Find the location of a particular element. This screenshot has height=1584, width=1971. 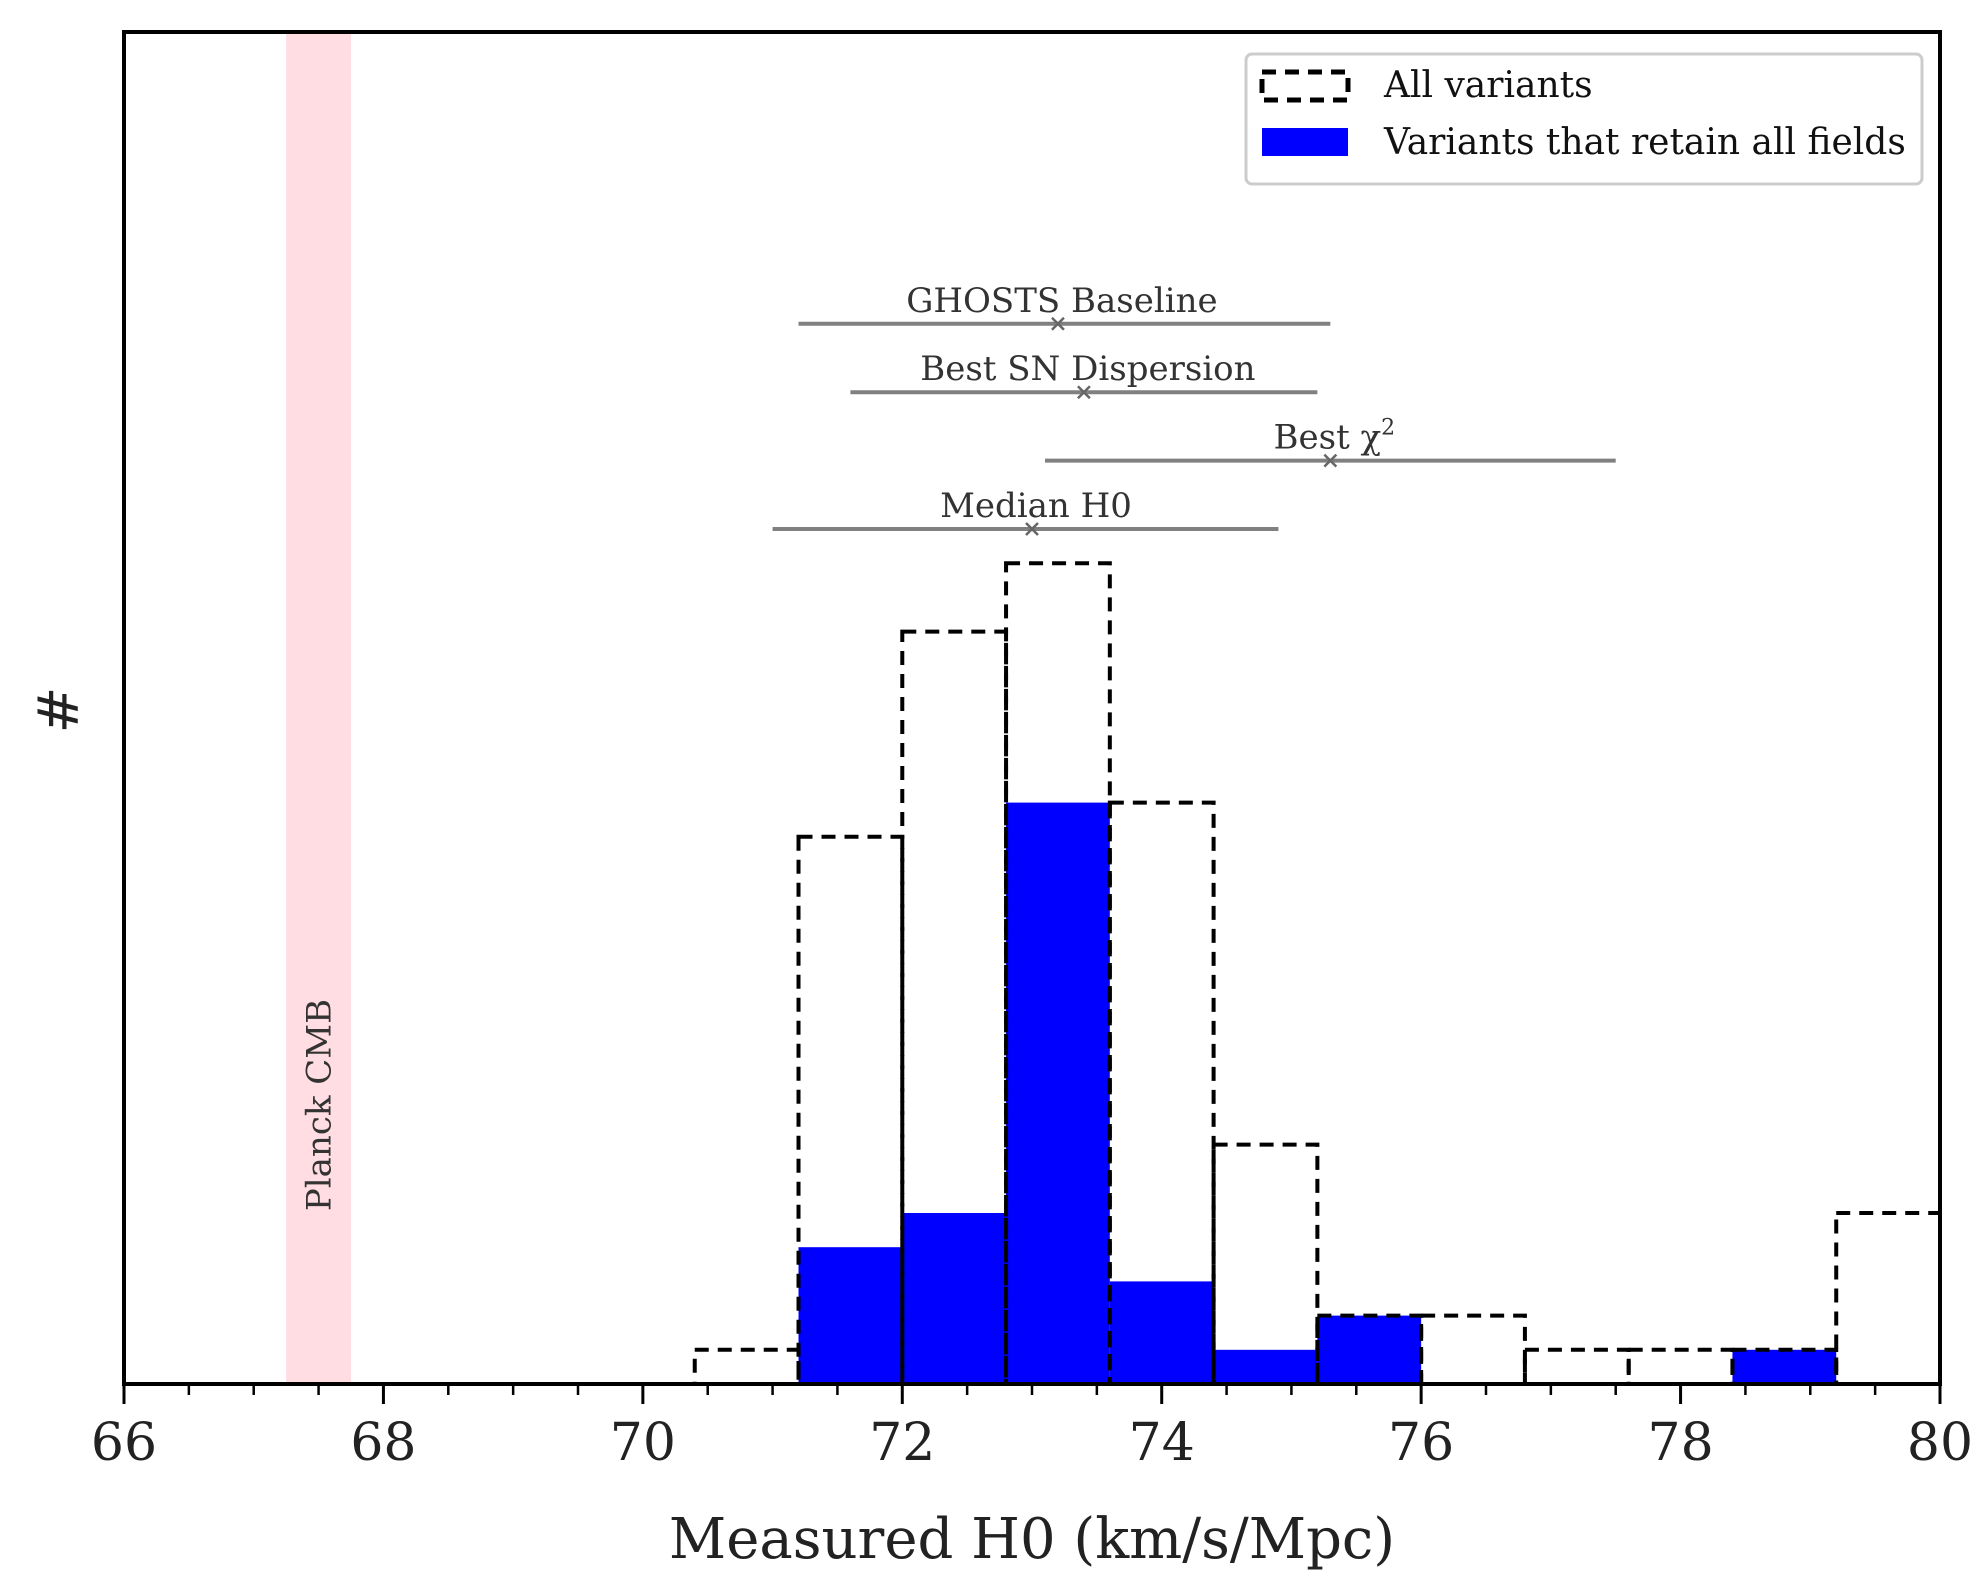

legend-box is located at coordinates (1584, 119).